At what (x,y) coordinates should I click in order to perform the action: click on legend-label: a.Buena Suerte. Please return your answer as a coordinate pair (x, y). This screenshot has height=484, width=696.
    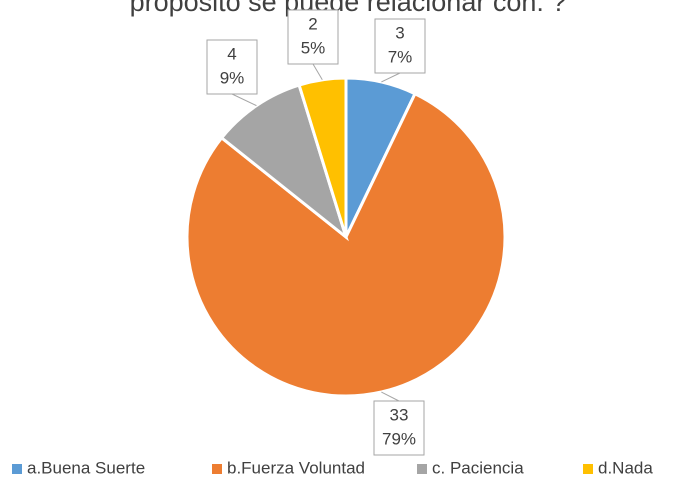
    Looking at the image, I should click on (86, 467).